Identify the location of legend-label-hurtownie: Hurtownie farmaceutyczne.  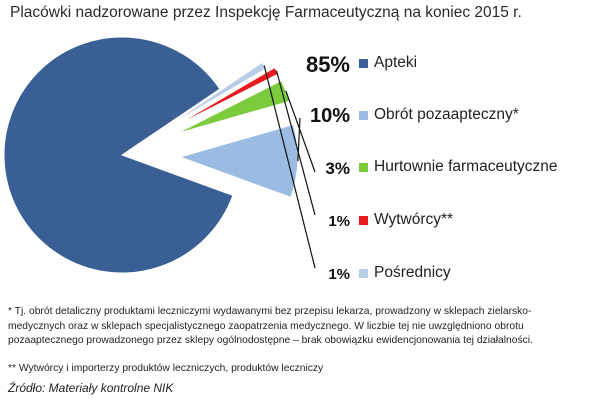
(466, 166).